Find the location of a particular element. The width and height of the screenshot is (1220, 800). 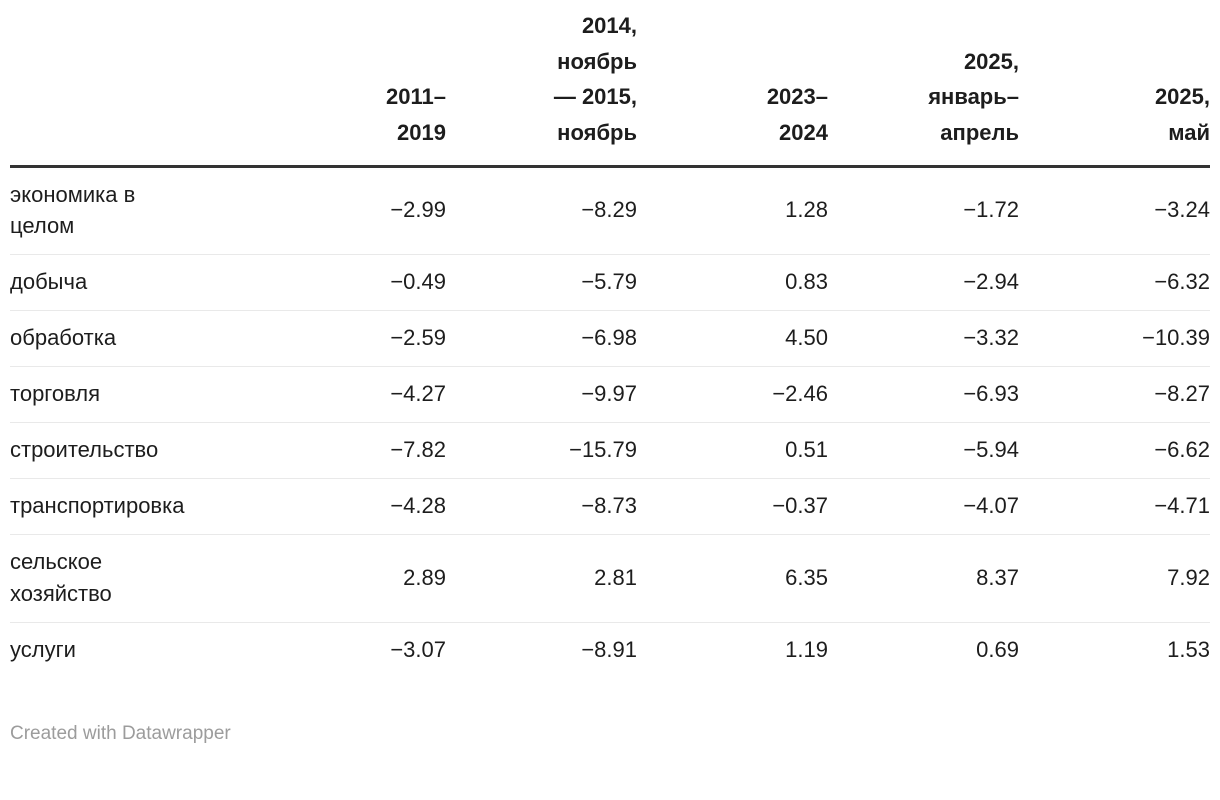

cell-value: −6.62 is located at coordinates (1182, 449).